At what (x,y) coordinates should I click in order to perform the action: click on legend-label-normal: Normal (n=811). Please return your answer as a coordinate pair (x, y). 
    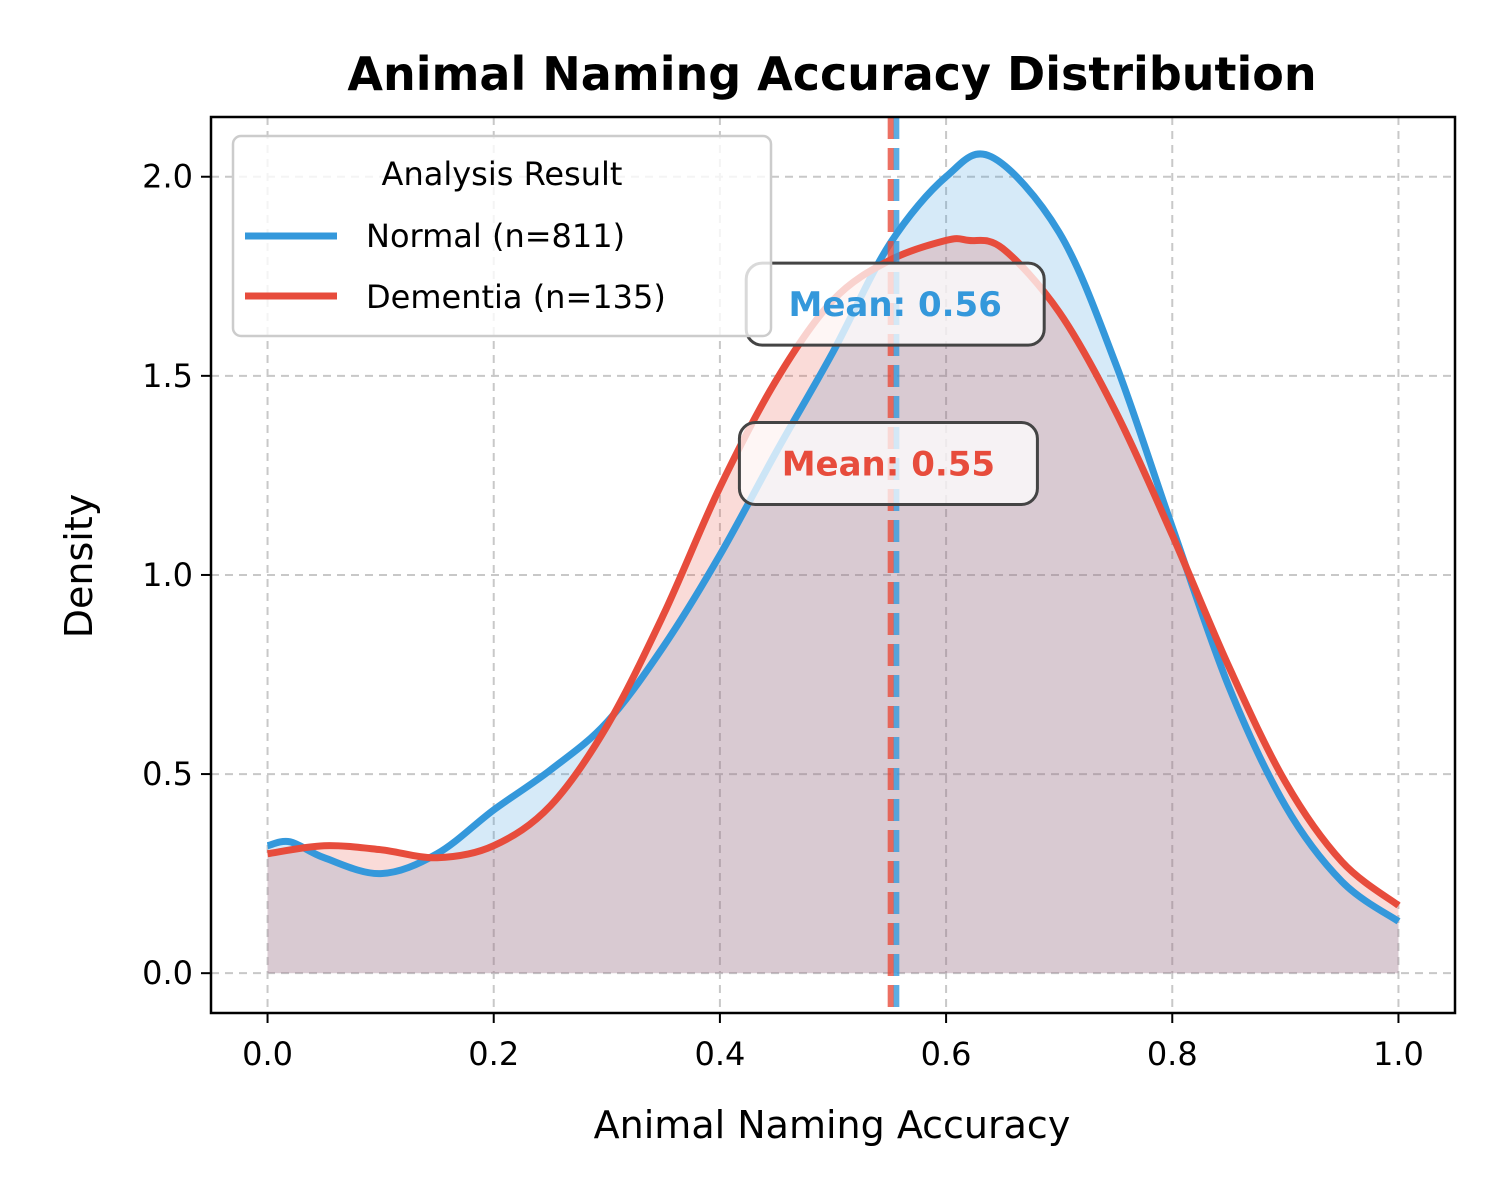
    Looking at the image, I should click on (495, 236).